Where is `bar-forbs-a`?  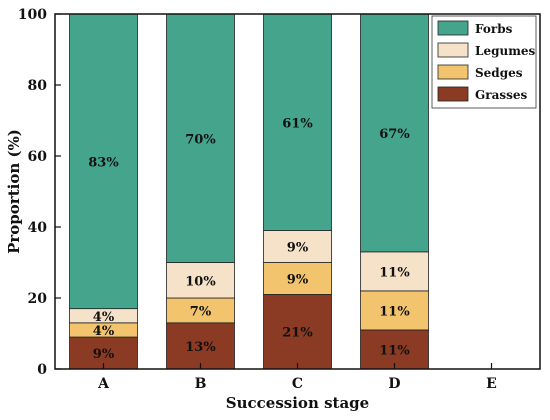
bar-forbs-a is located at coordinates (103, 161).